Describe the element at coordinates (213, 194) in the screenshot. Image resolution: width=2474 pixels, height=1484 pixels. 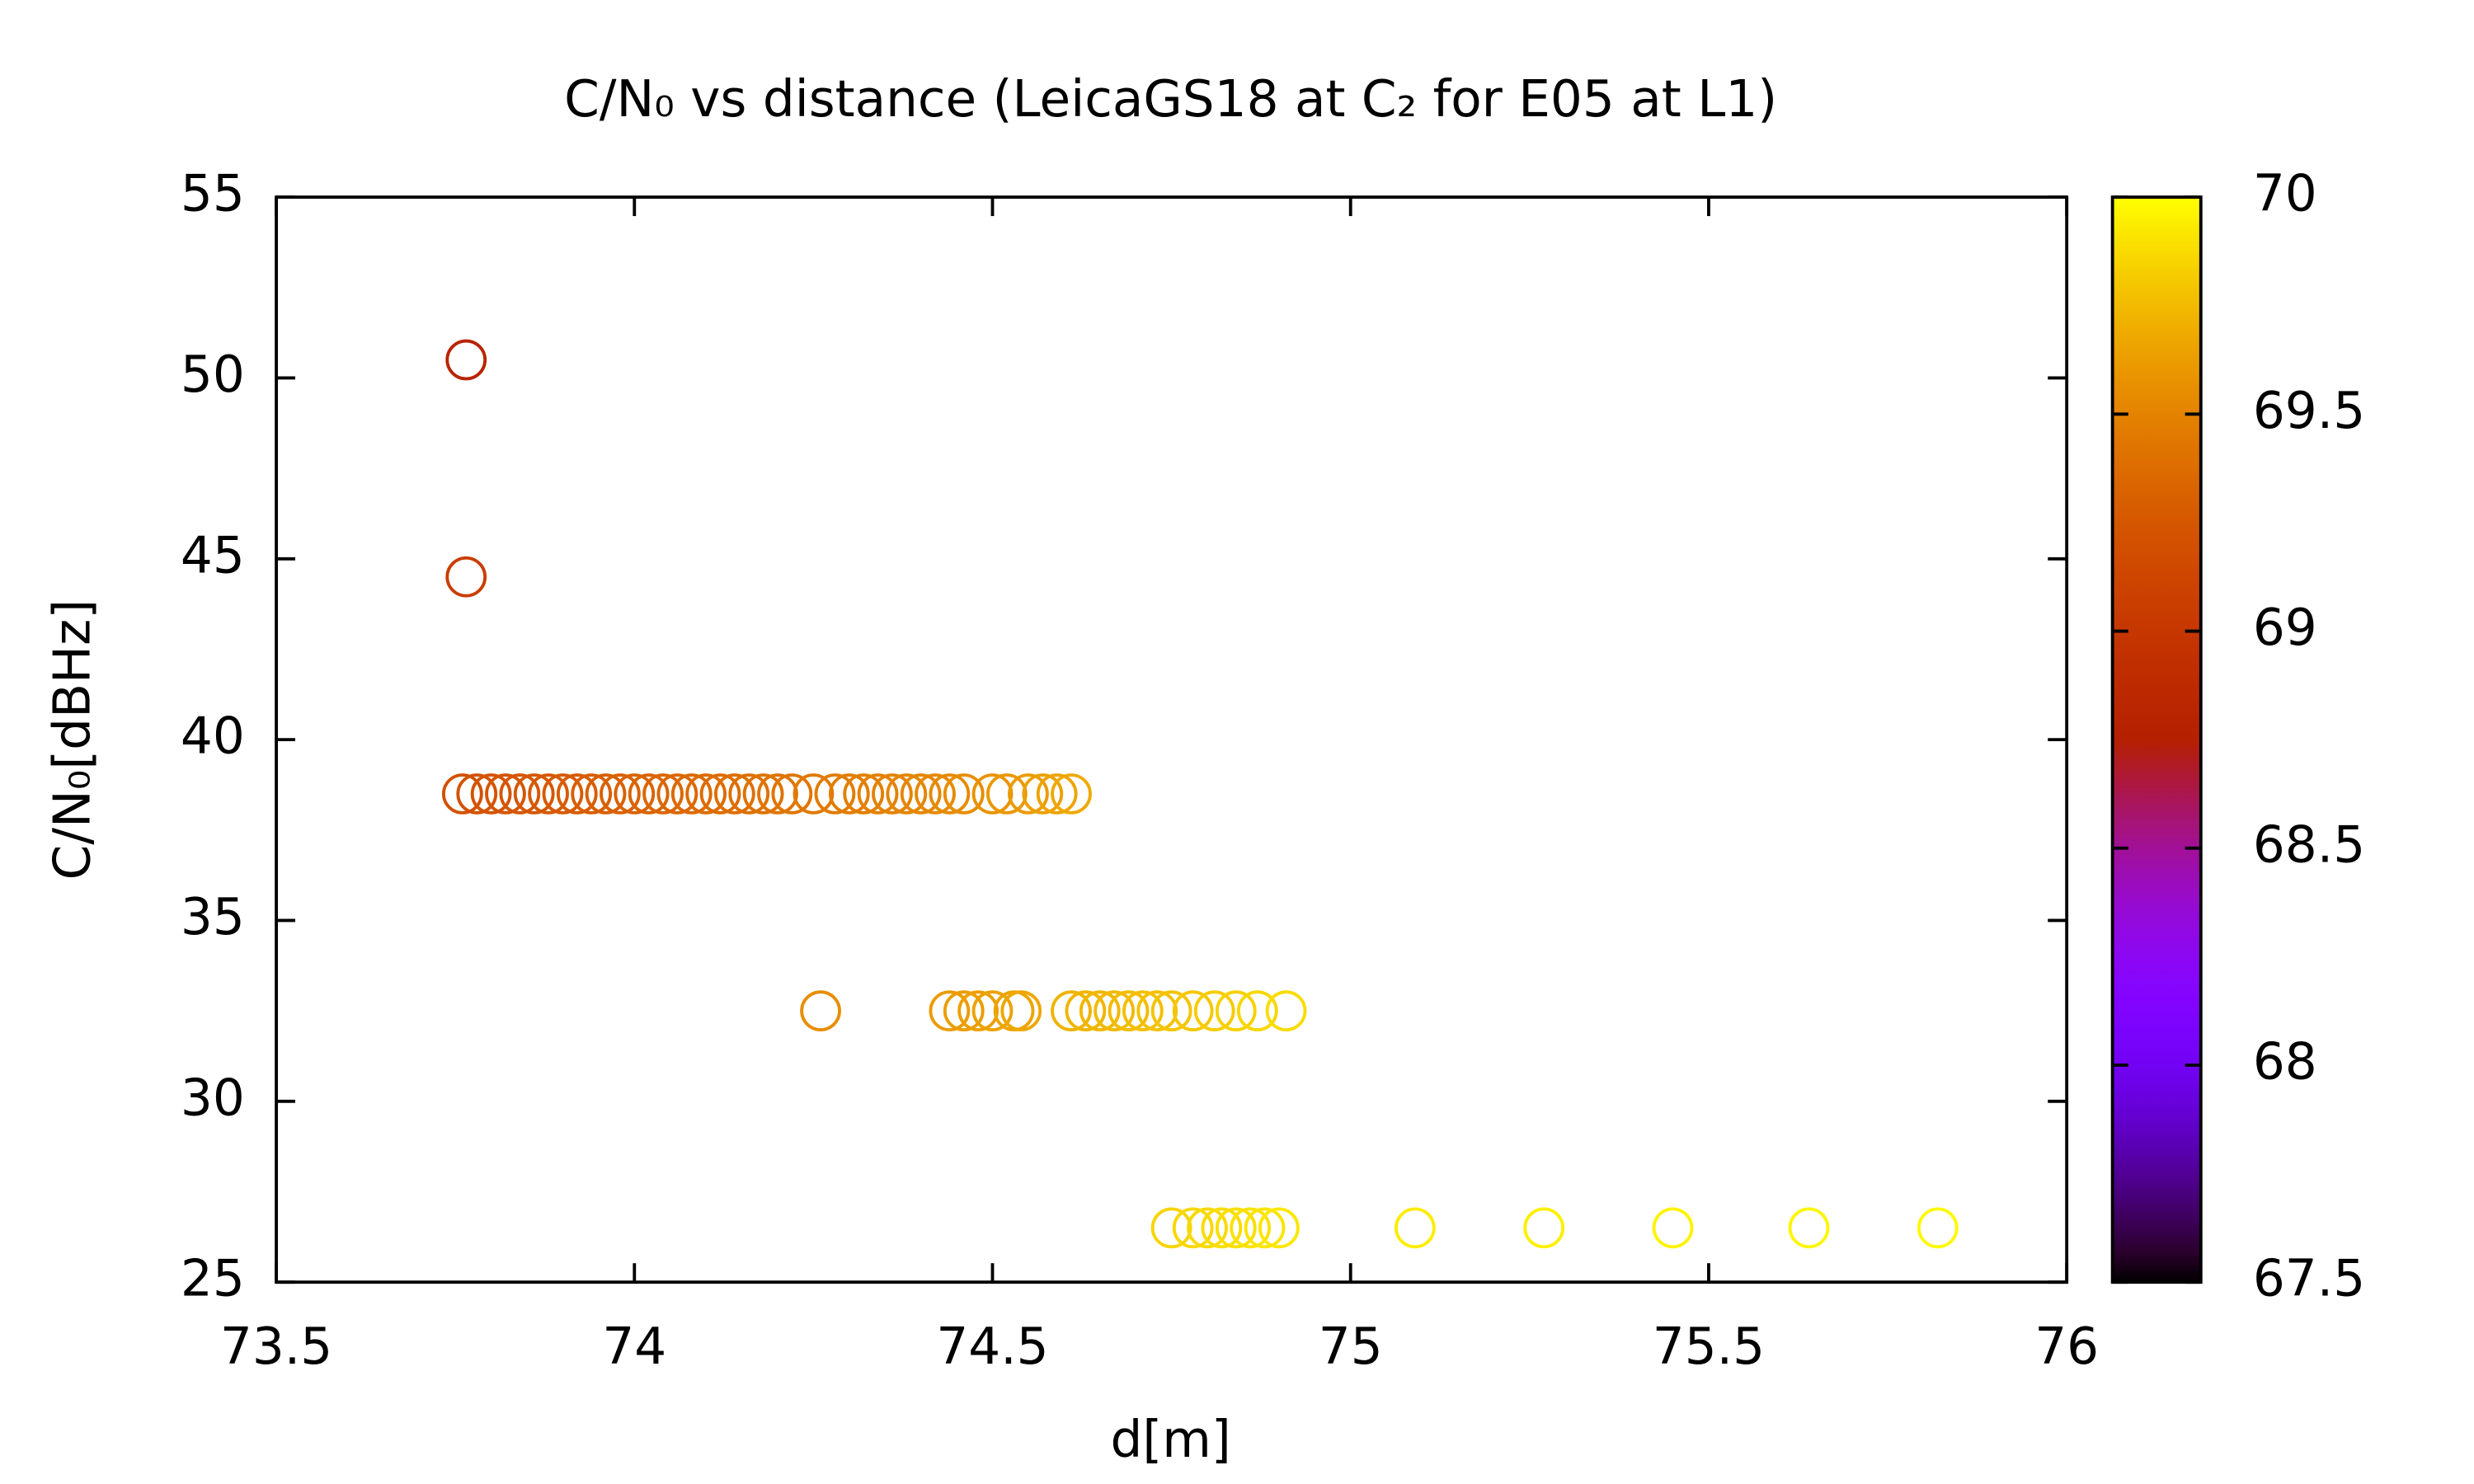
I see `y-tick-label: 55` at that location.